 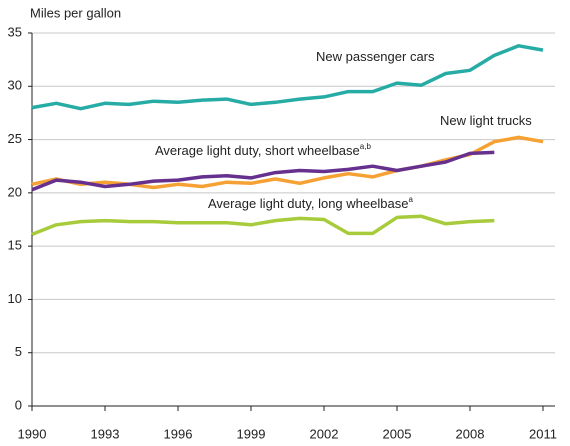 I want to click on series-label: New passenger cars, so click(x=375, y=56).